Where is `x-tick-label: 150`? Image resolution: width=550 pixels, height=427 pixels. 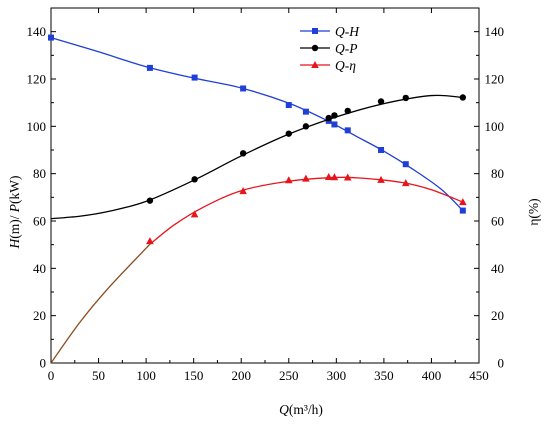 x-tick-label: 150 is located at coordinates (194, 375).